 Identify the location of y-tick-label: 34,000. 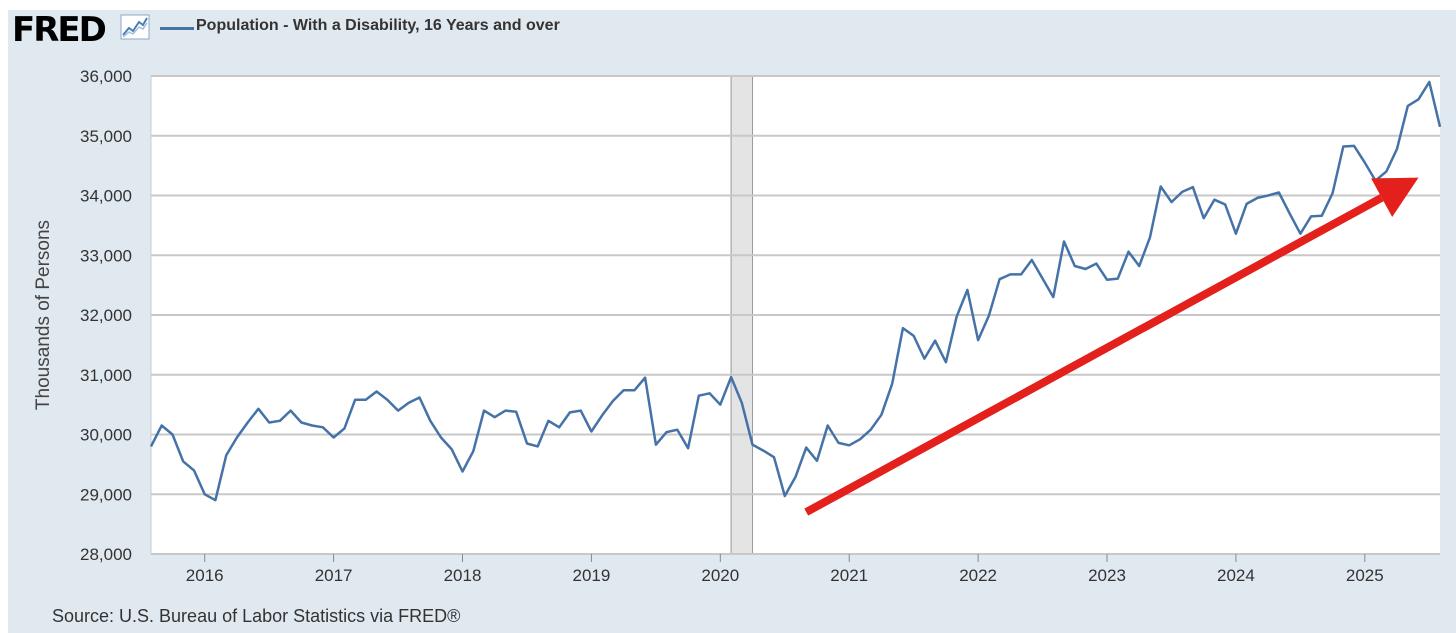
(106, 196).